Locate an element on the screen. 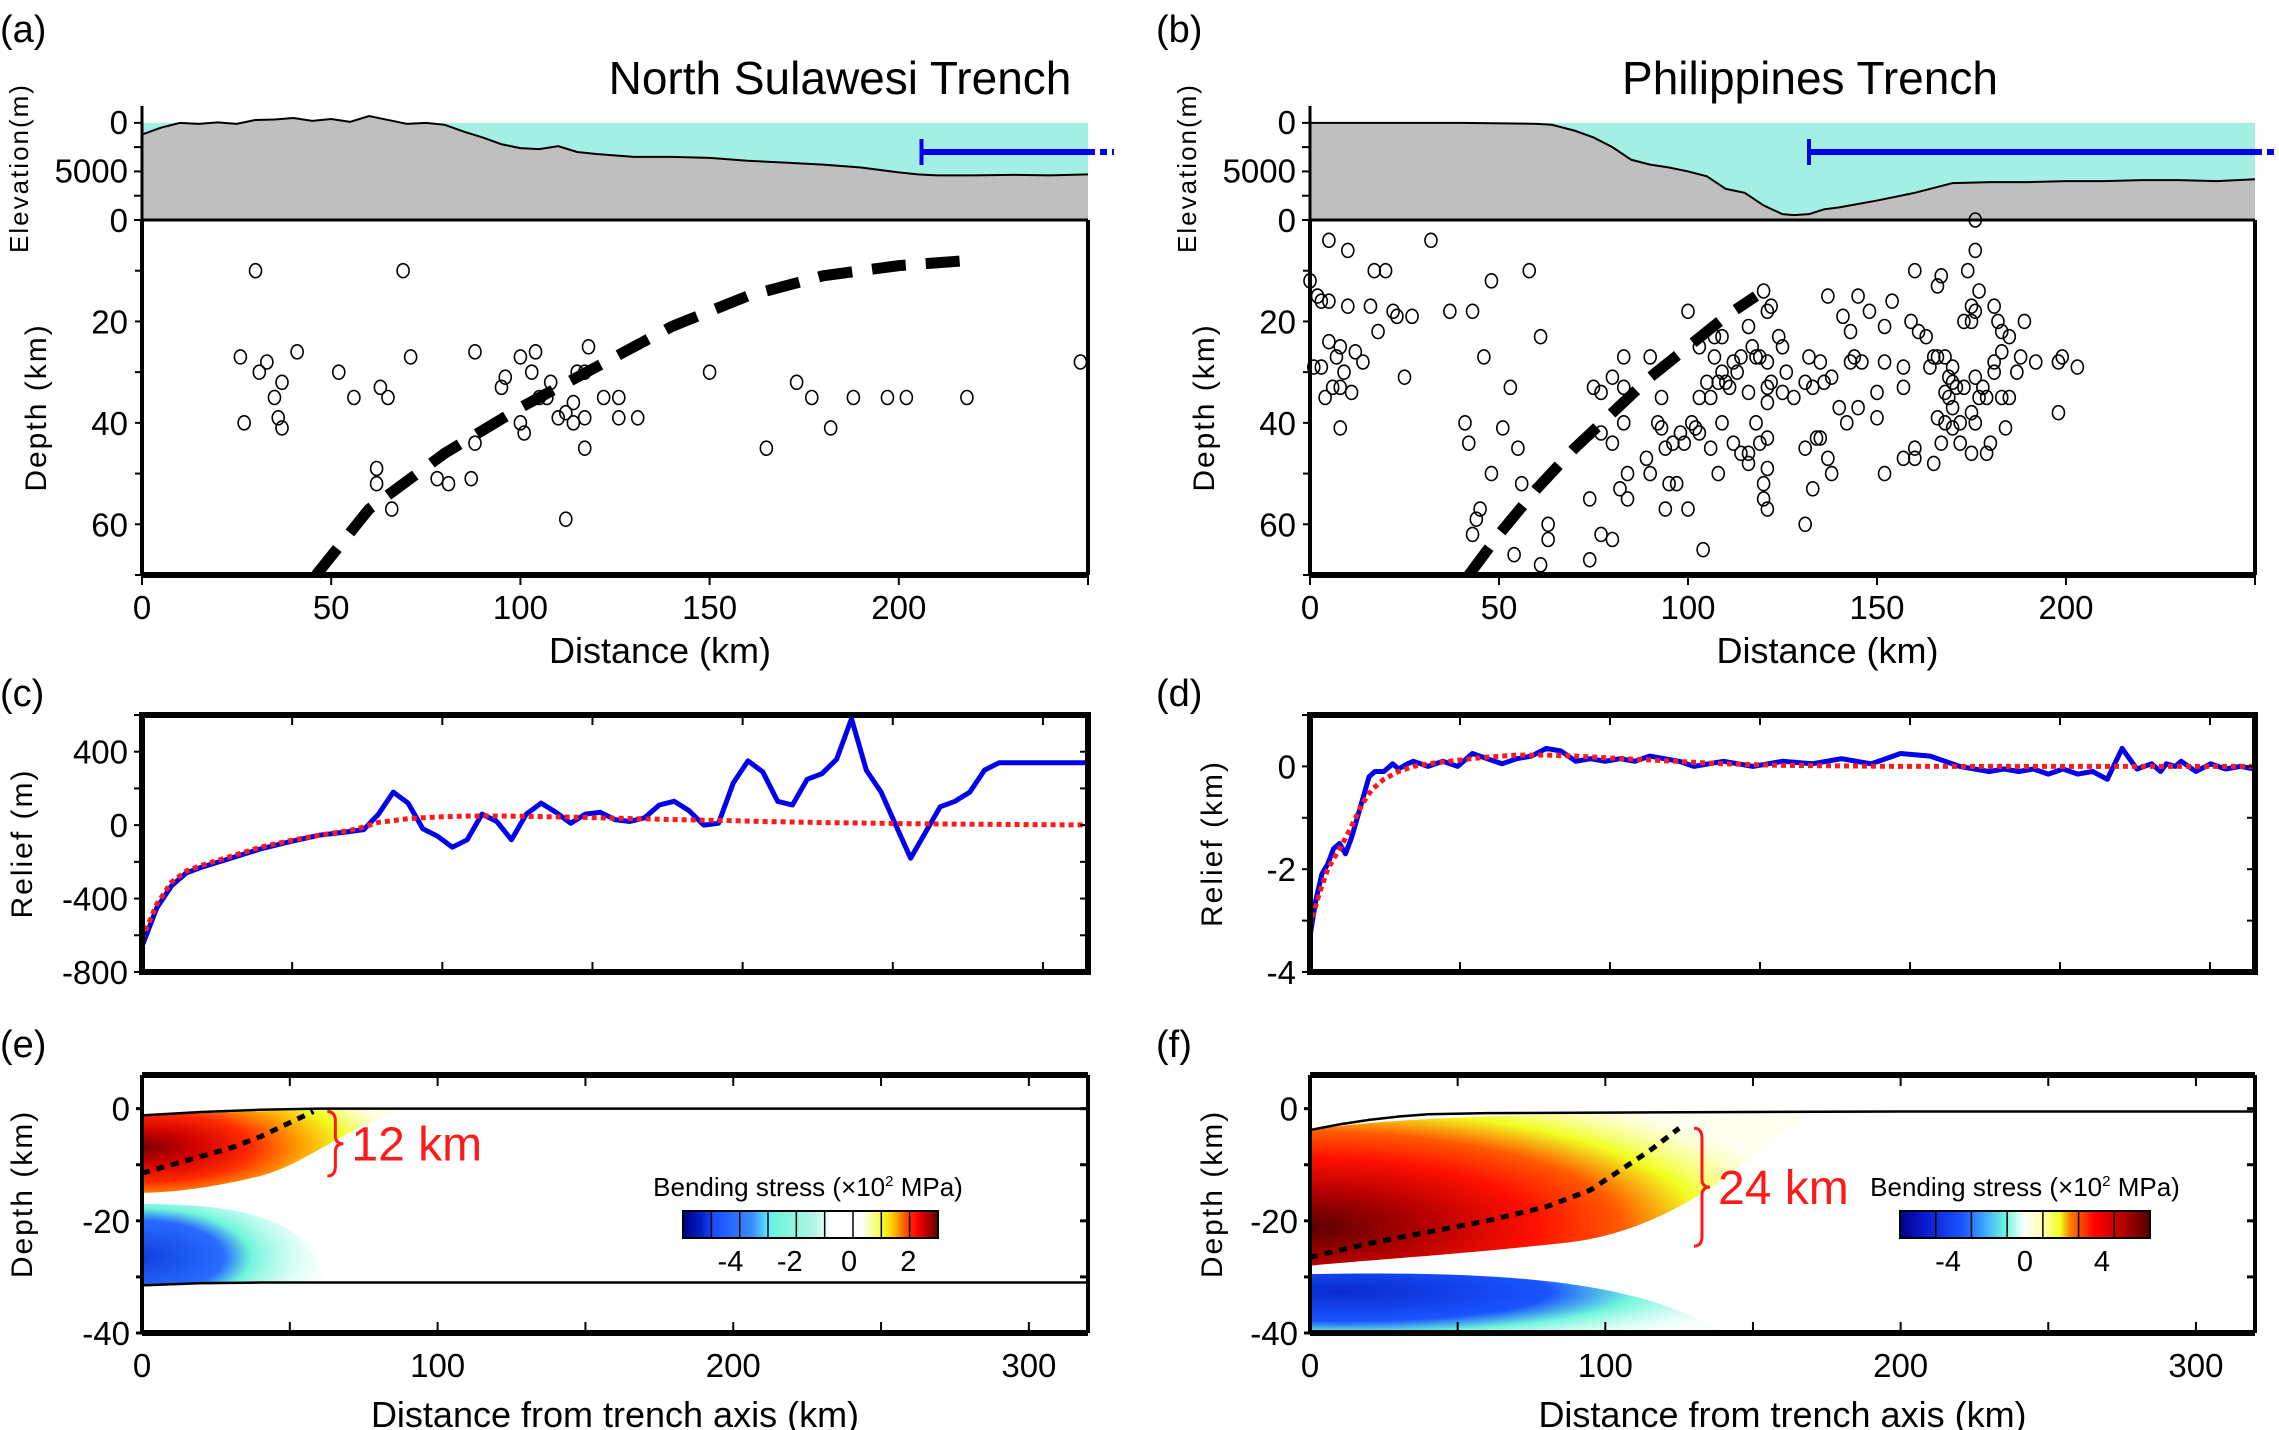 This screenshot has height=1430, width=2279. colorbar-title: Bending stress (×102 MPa) is located at coordinates (808, 1187).